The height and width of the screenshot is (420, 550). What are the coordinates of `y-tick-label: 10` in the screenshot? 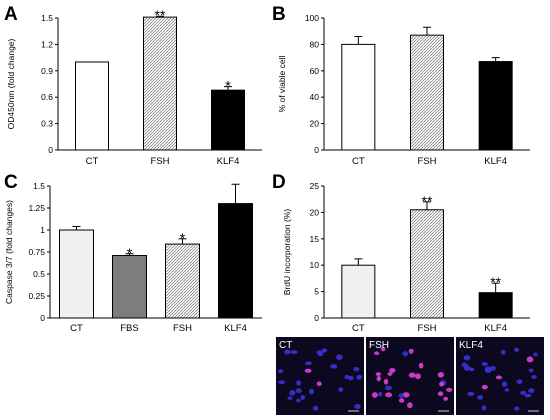 It's located at (315, 265).